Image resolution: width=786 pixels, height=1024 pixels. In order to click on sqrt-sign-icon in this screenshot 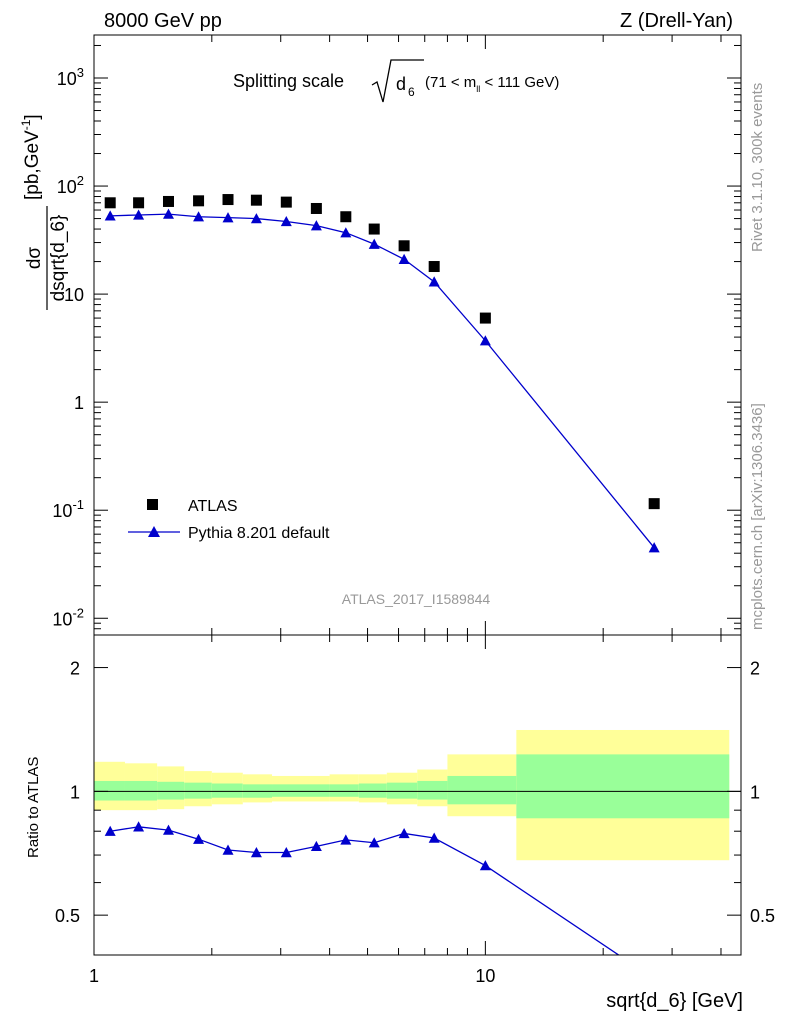, I will do `click(397, 81)`.